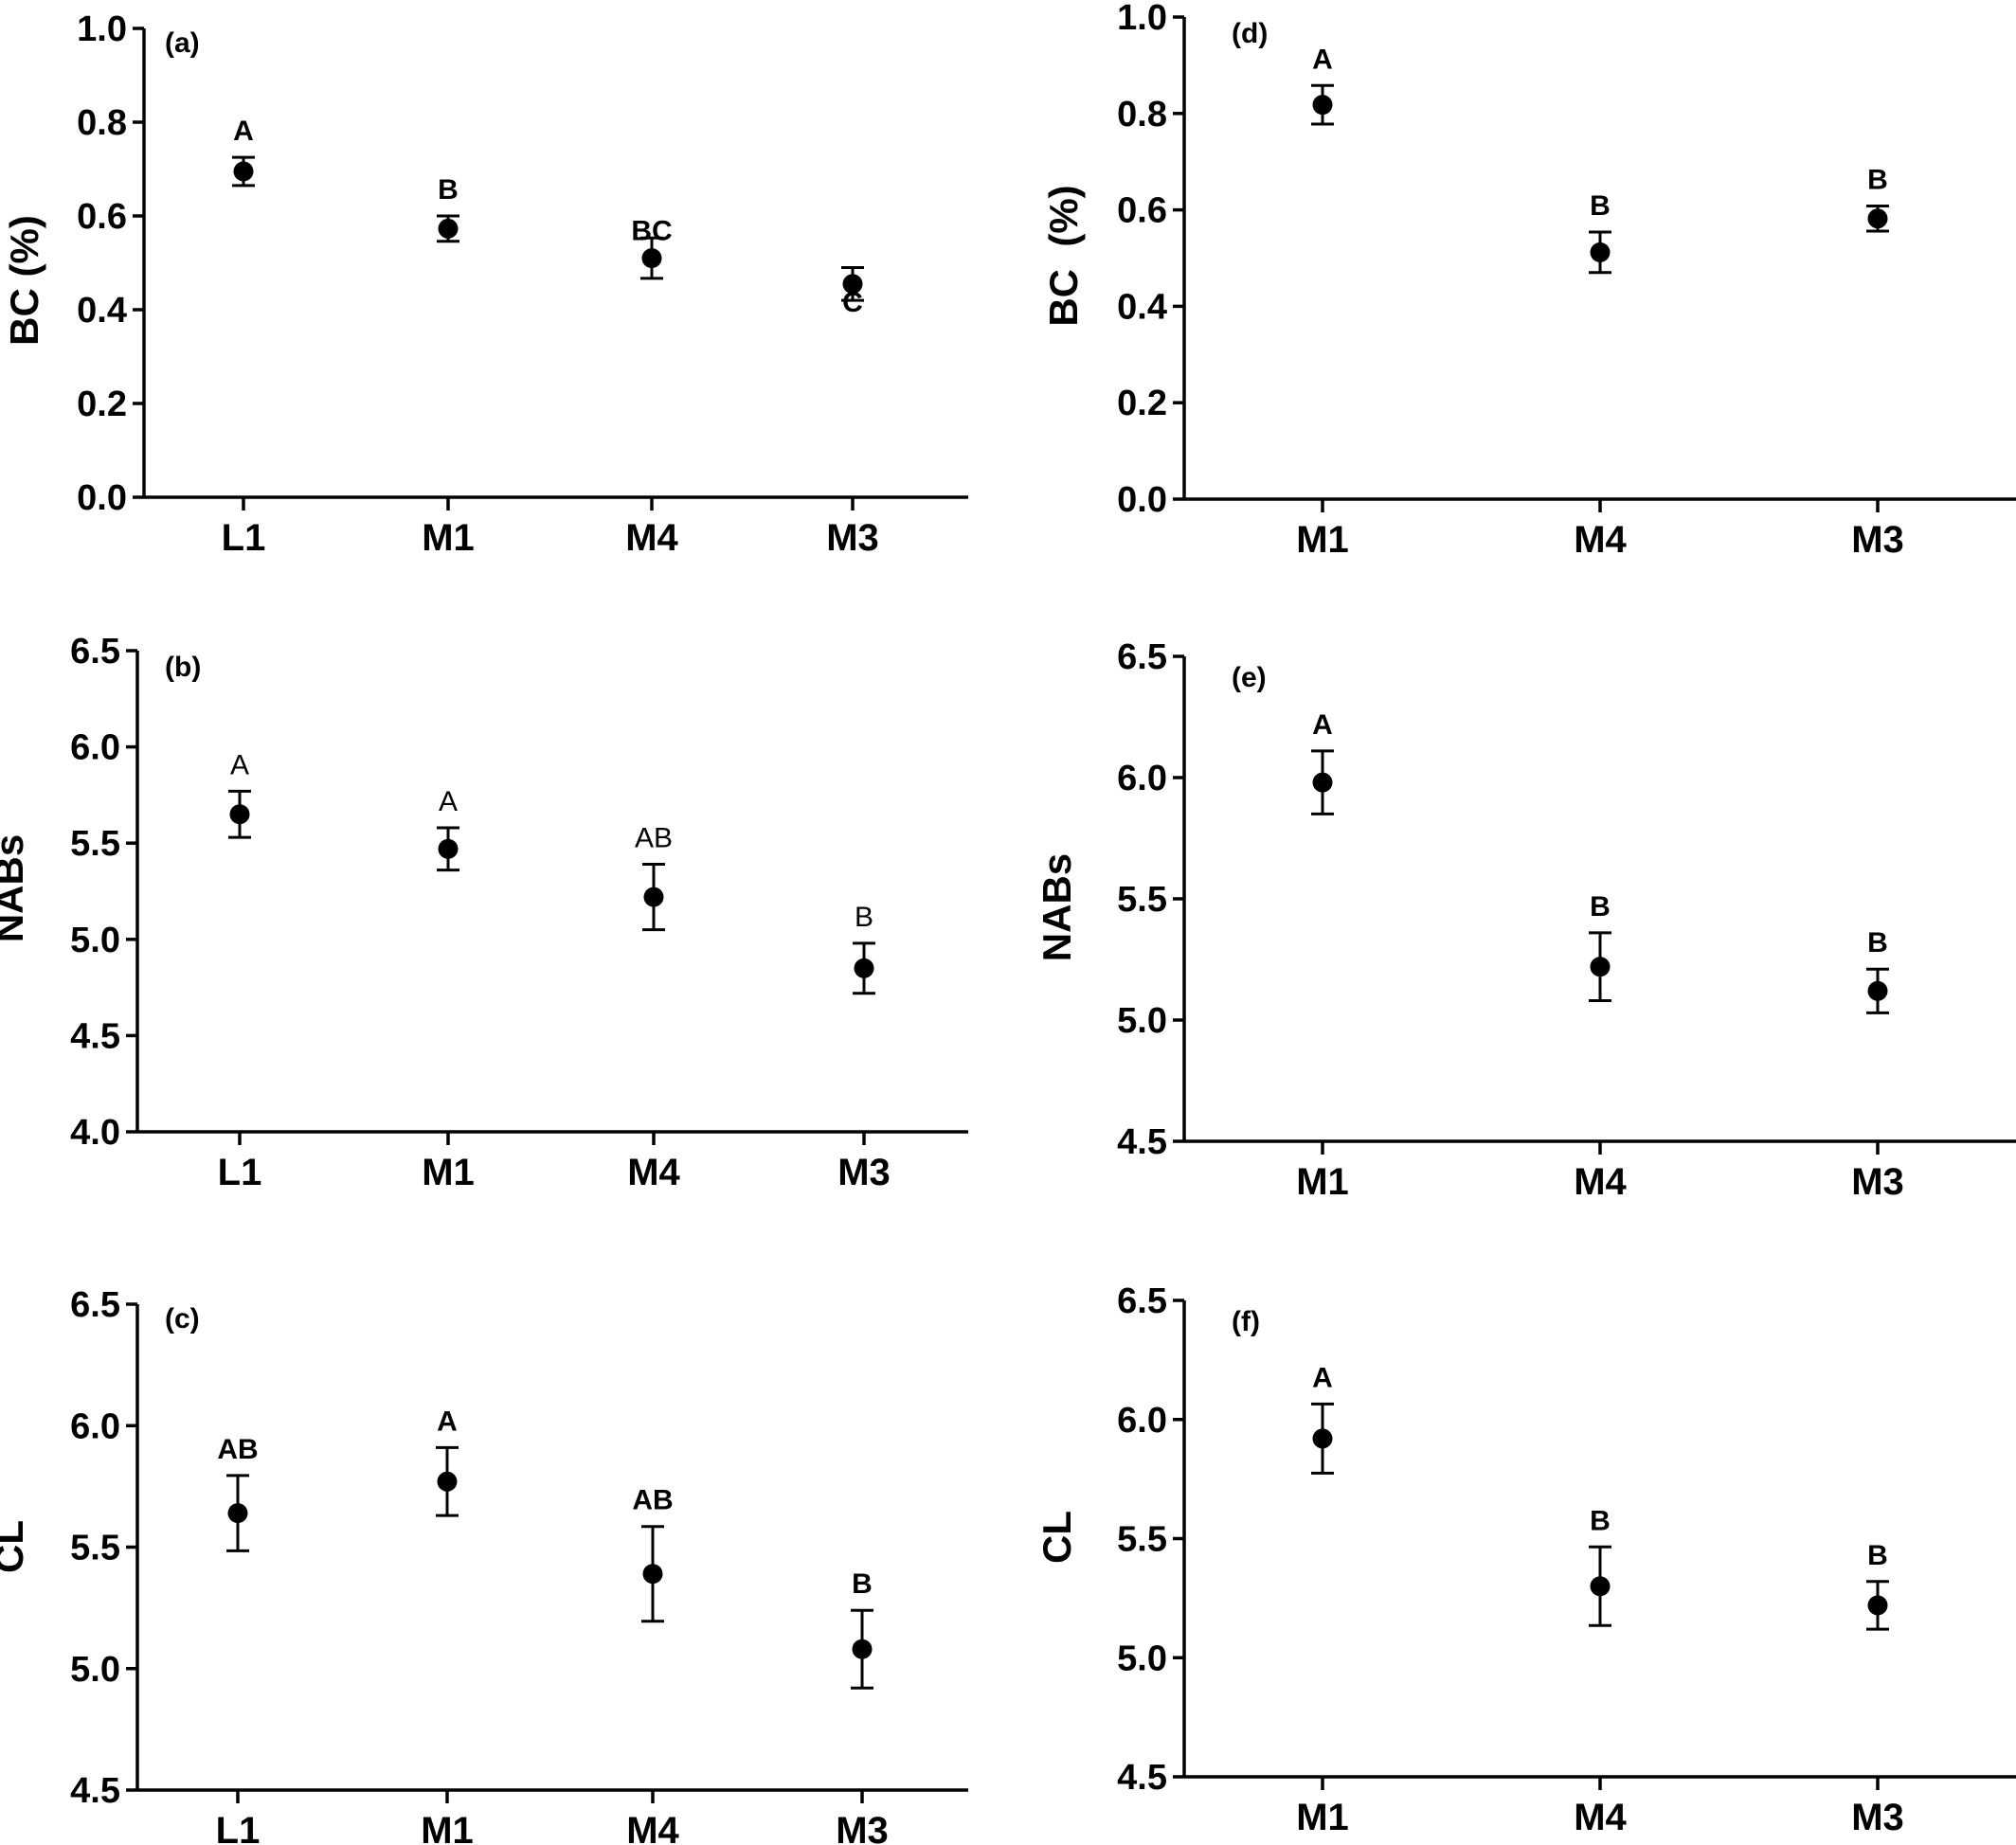  Describe the element at coordinates (95, 1133) in the screenshot. I see `y-tick-label: 4.0` at that location.